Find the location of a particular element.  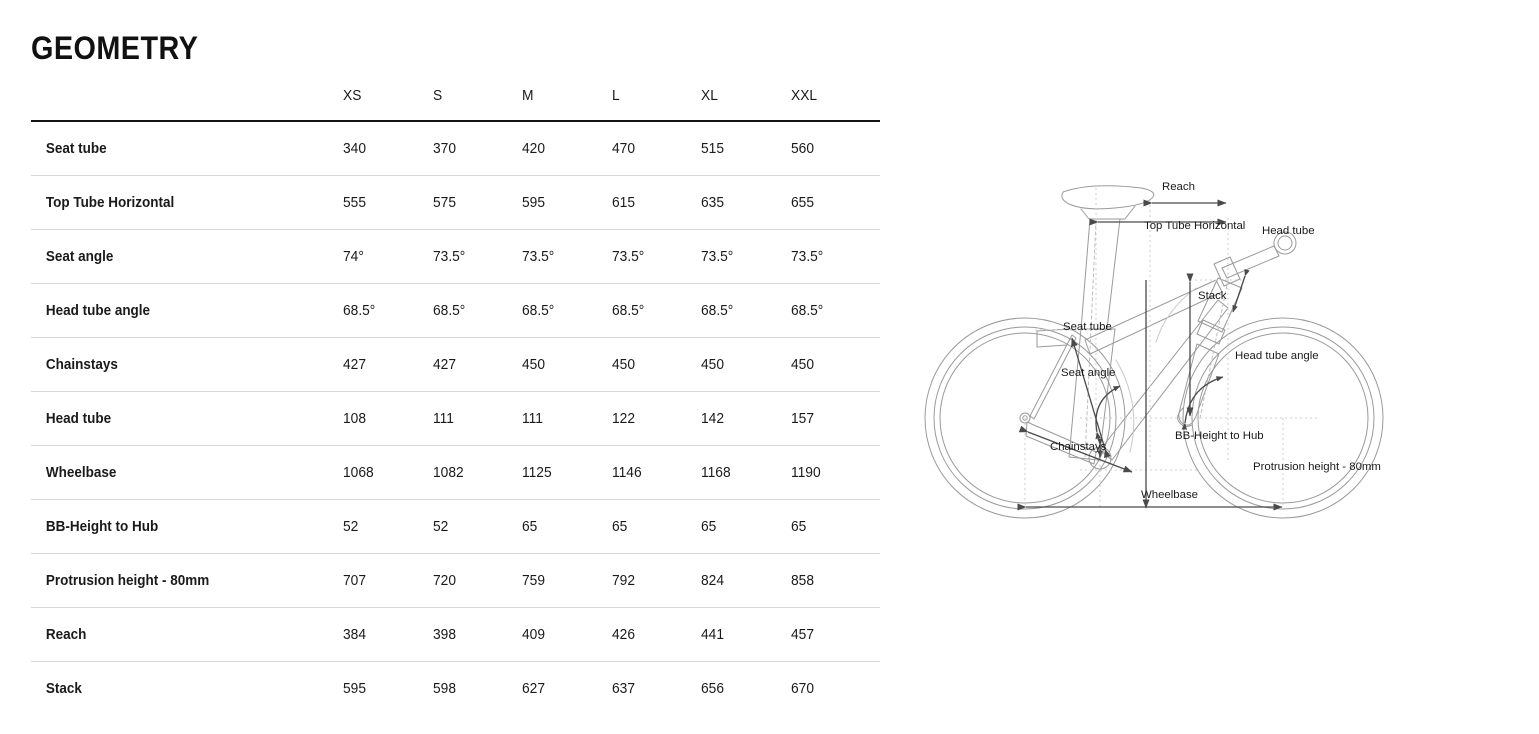

cell-value: 627 is located at coordinates (534, 688).